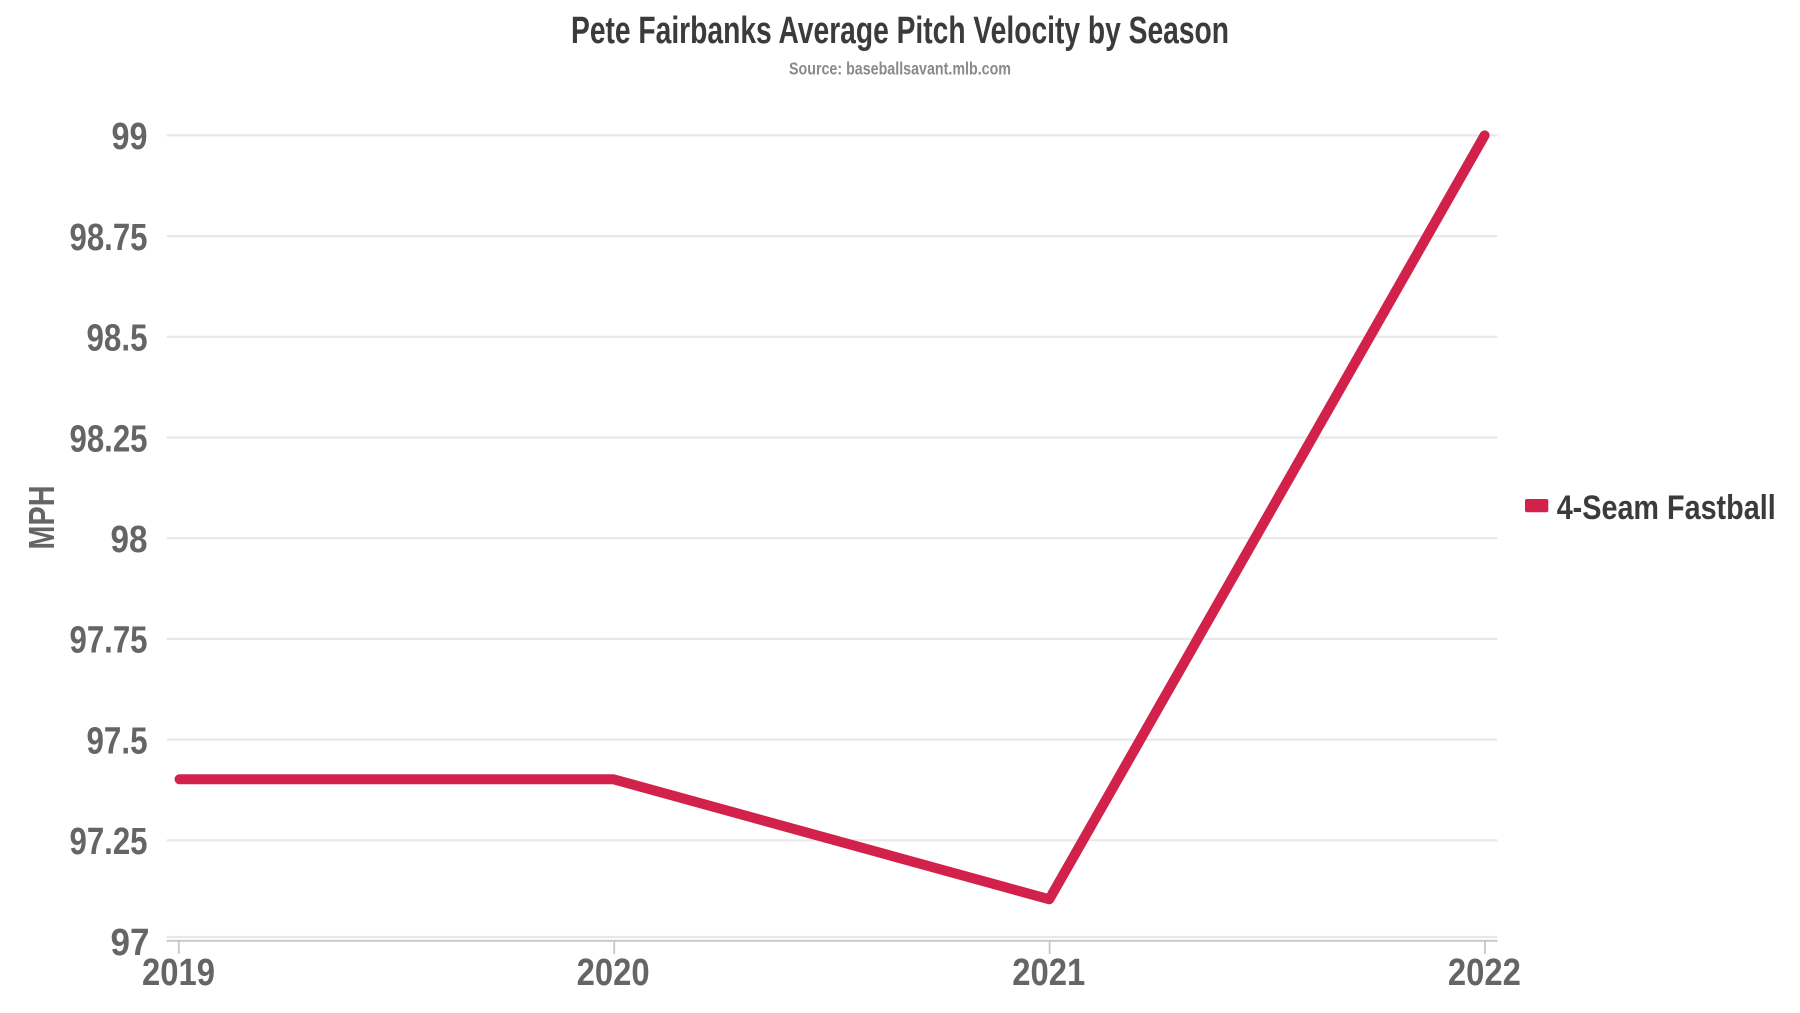 This screenshot has height=1013, width=1800. I want to click on svg-text: 2020, so click(613, 973).